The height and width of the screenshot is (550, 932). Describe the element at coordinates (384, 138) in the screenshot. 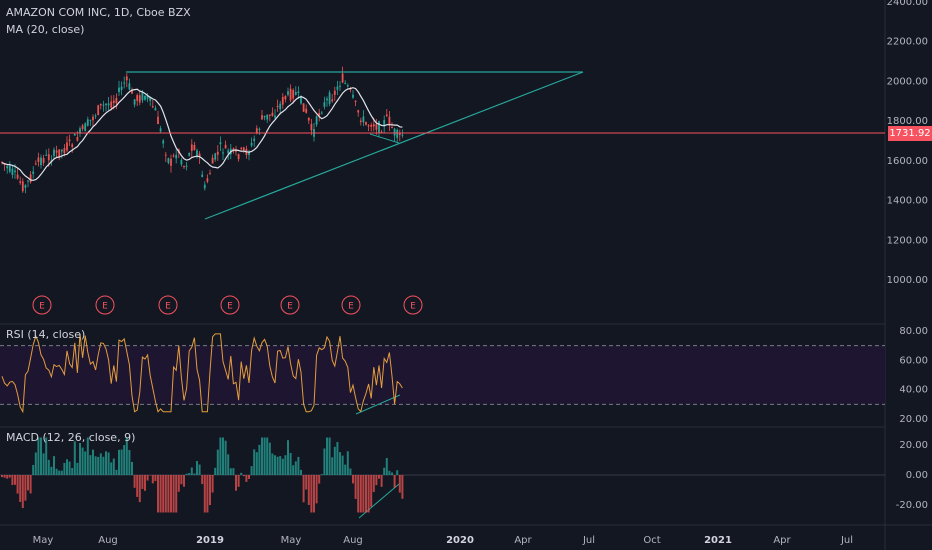

I see `price-divergence-line` at that location.